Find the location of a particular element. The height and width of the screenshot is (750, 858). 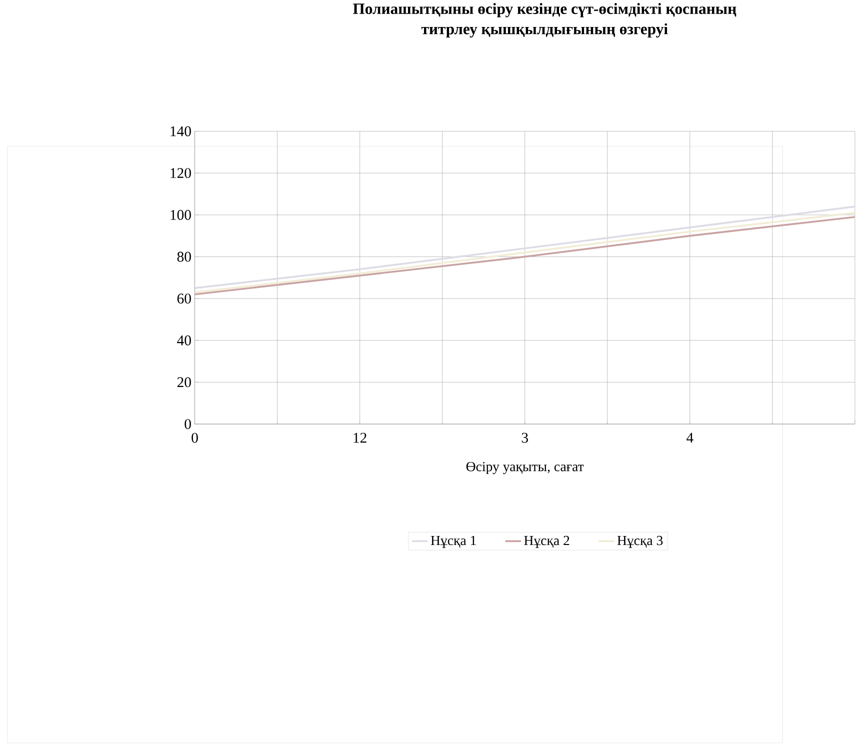

y-tick-label: 20 is located at coordinates (184, 382).